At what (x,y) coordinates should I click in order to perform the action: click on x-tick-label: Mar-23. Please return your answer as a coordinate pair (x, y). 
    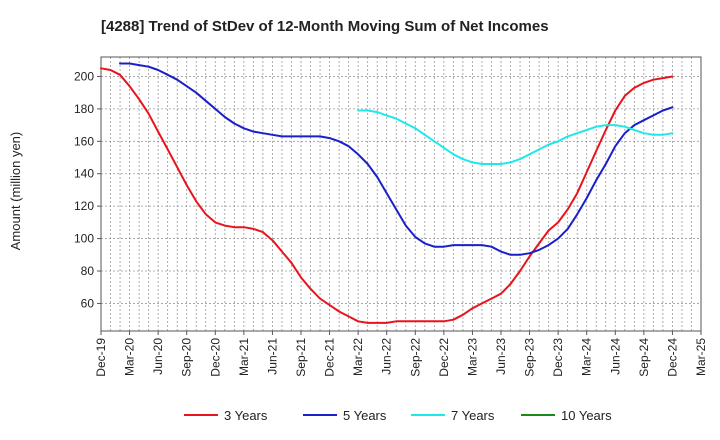
    Looking at the image, I should click on (472, 357).